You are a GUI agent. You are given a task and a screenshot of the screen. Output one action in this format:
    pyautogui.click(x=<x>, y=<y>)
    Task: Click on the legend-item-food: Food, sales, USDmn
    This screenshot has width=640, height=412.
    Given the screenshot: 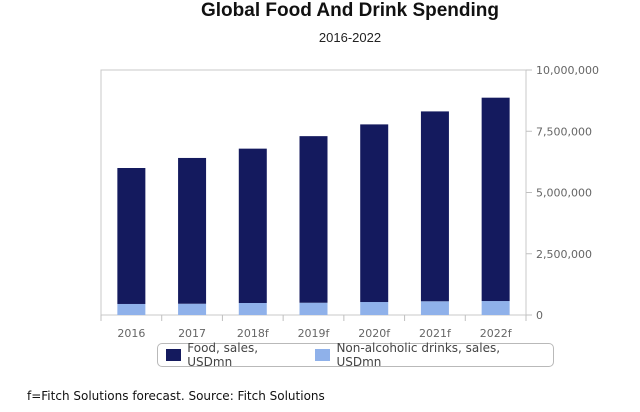 What is the action you would take?
    pyautogui.click(x=233, y=355)
    